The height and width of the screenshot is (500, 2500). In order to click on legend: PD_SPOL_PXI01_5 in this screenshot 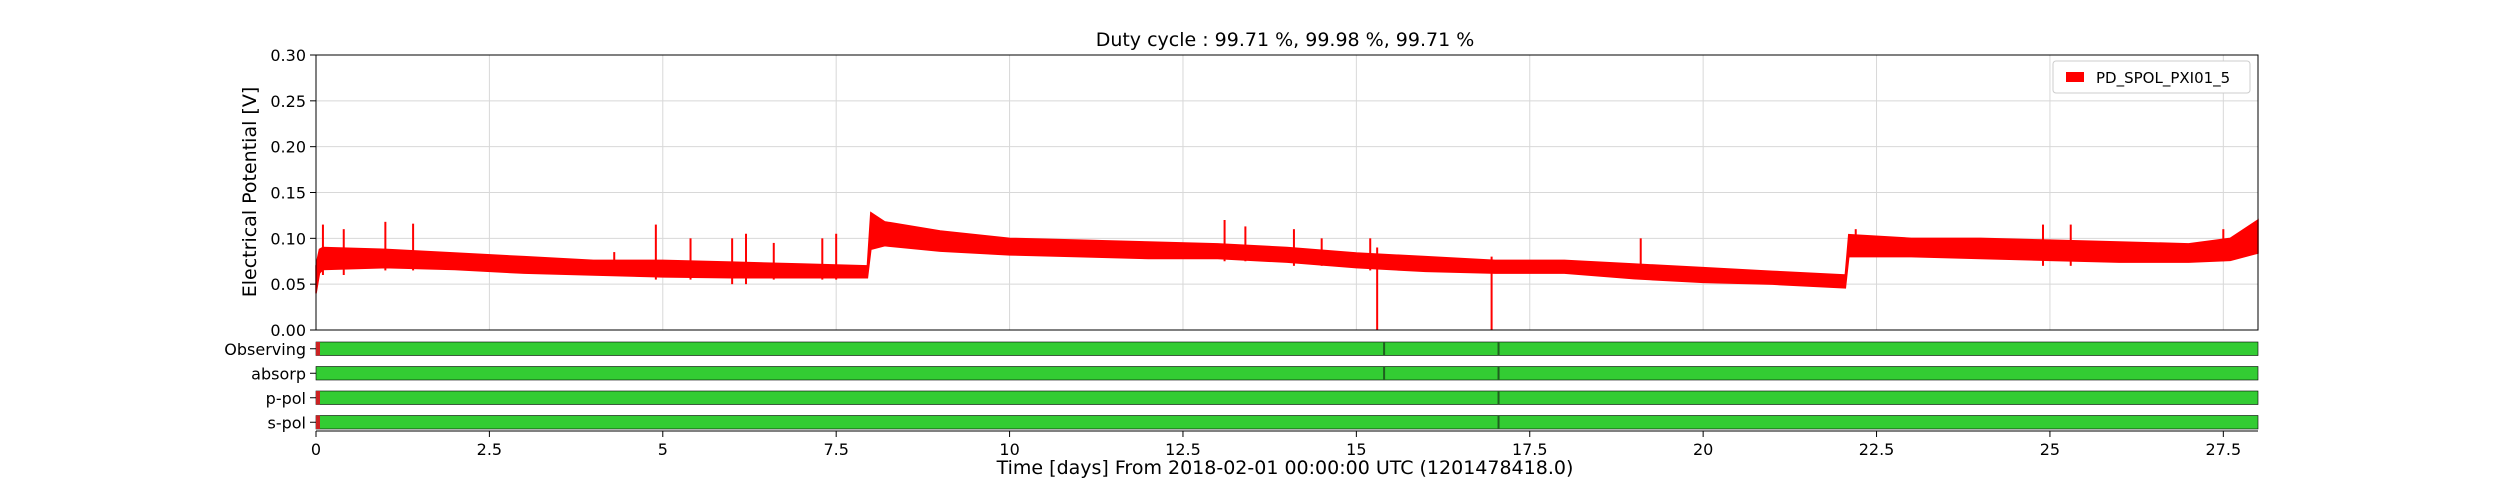, I will do `click(2151, 77)`.